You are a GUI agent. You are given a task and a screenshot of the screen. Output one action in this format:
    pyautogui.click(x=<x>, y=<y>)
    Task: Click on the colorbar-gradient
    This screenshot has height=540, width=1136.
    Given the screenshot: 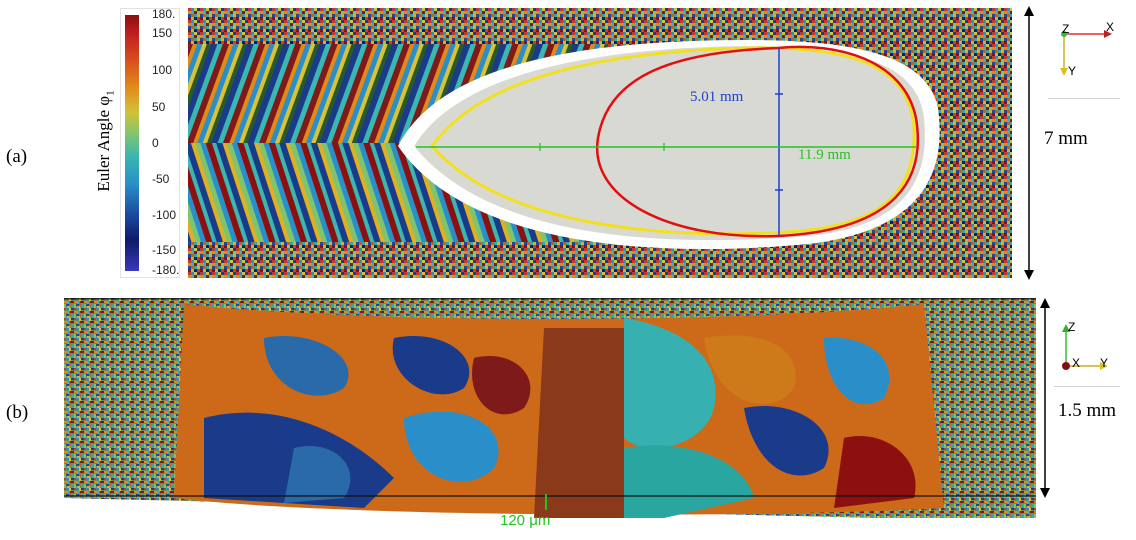 What is the action you would take?
    pyautogui.click(x=132, y=143)
    